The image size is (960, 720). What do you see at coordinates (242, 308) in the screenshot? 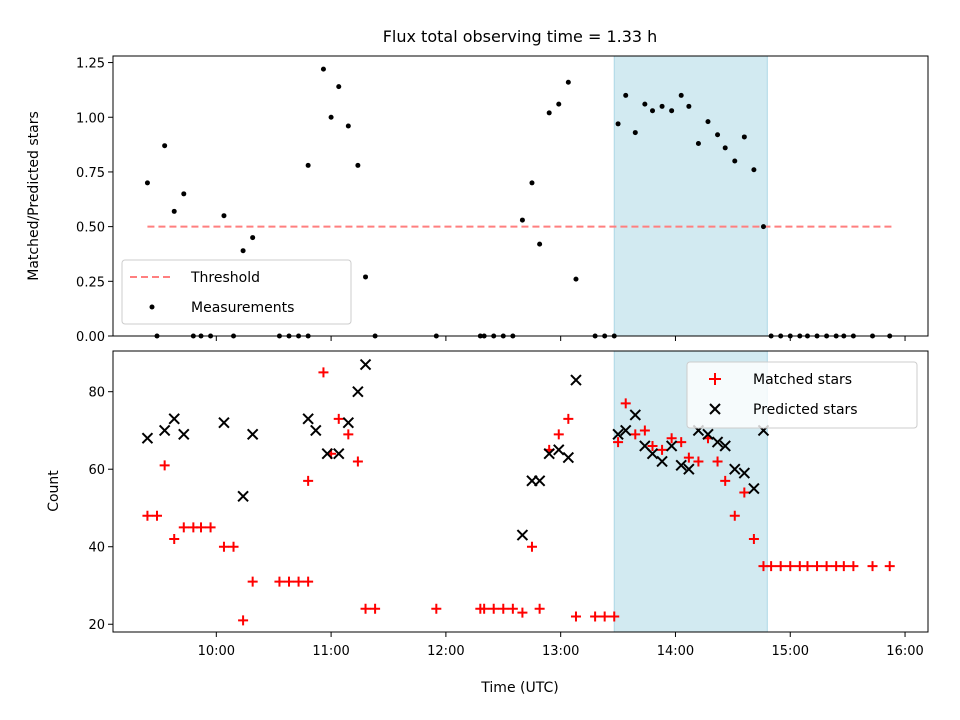
I see `measurements-legend-label: Measurements` at bounding box center [242, 308].